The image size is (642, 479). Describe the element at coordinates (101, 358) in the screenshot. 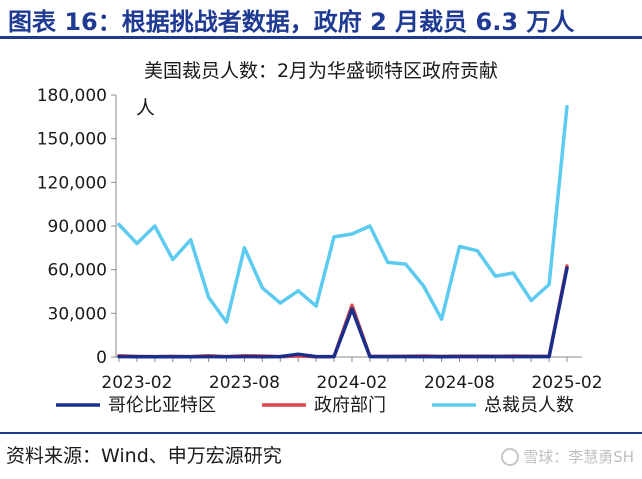

I see `y-tick-label: 0` at that location.